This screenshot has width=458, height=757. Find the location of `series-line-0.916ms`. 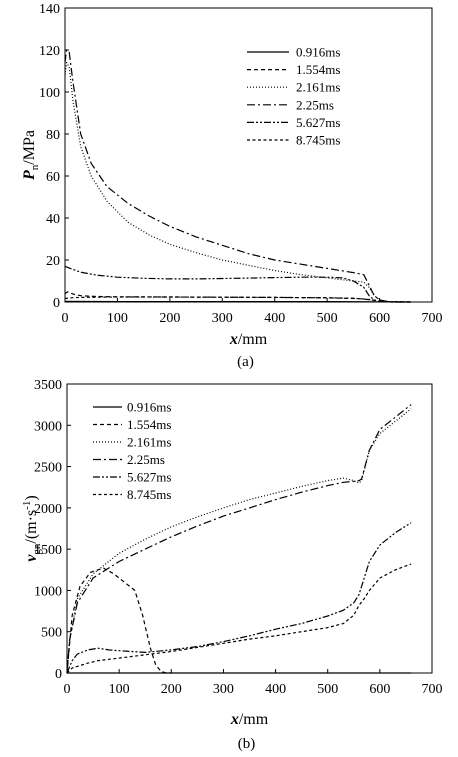

series-line-0.916ms is located at coordinates (238, 301).